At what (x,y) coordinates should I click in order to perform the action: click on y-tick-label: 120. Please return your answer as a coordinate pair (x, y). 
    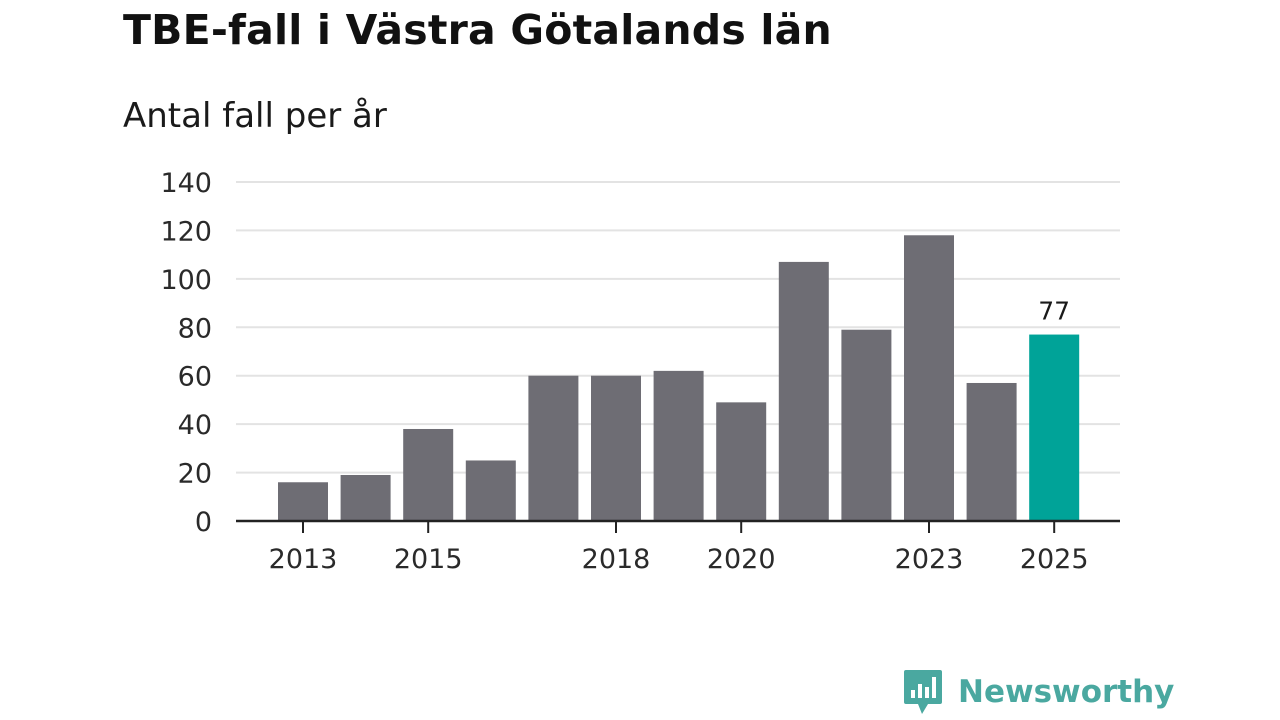
    Looking at the image, I should click on (186, 231).